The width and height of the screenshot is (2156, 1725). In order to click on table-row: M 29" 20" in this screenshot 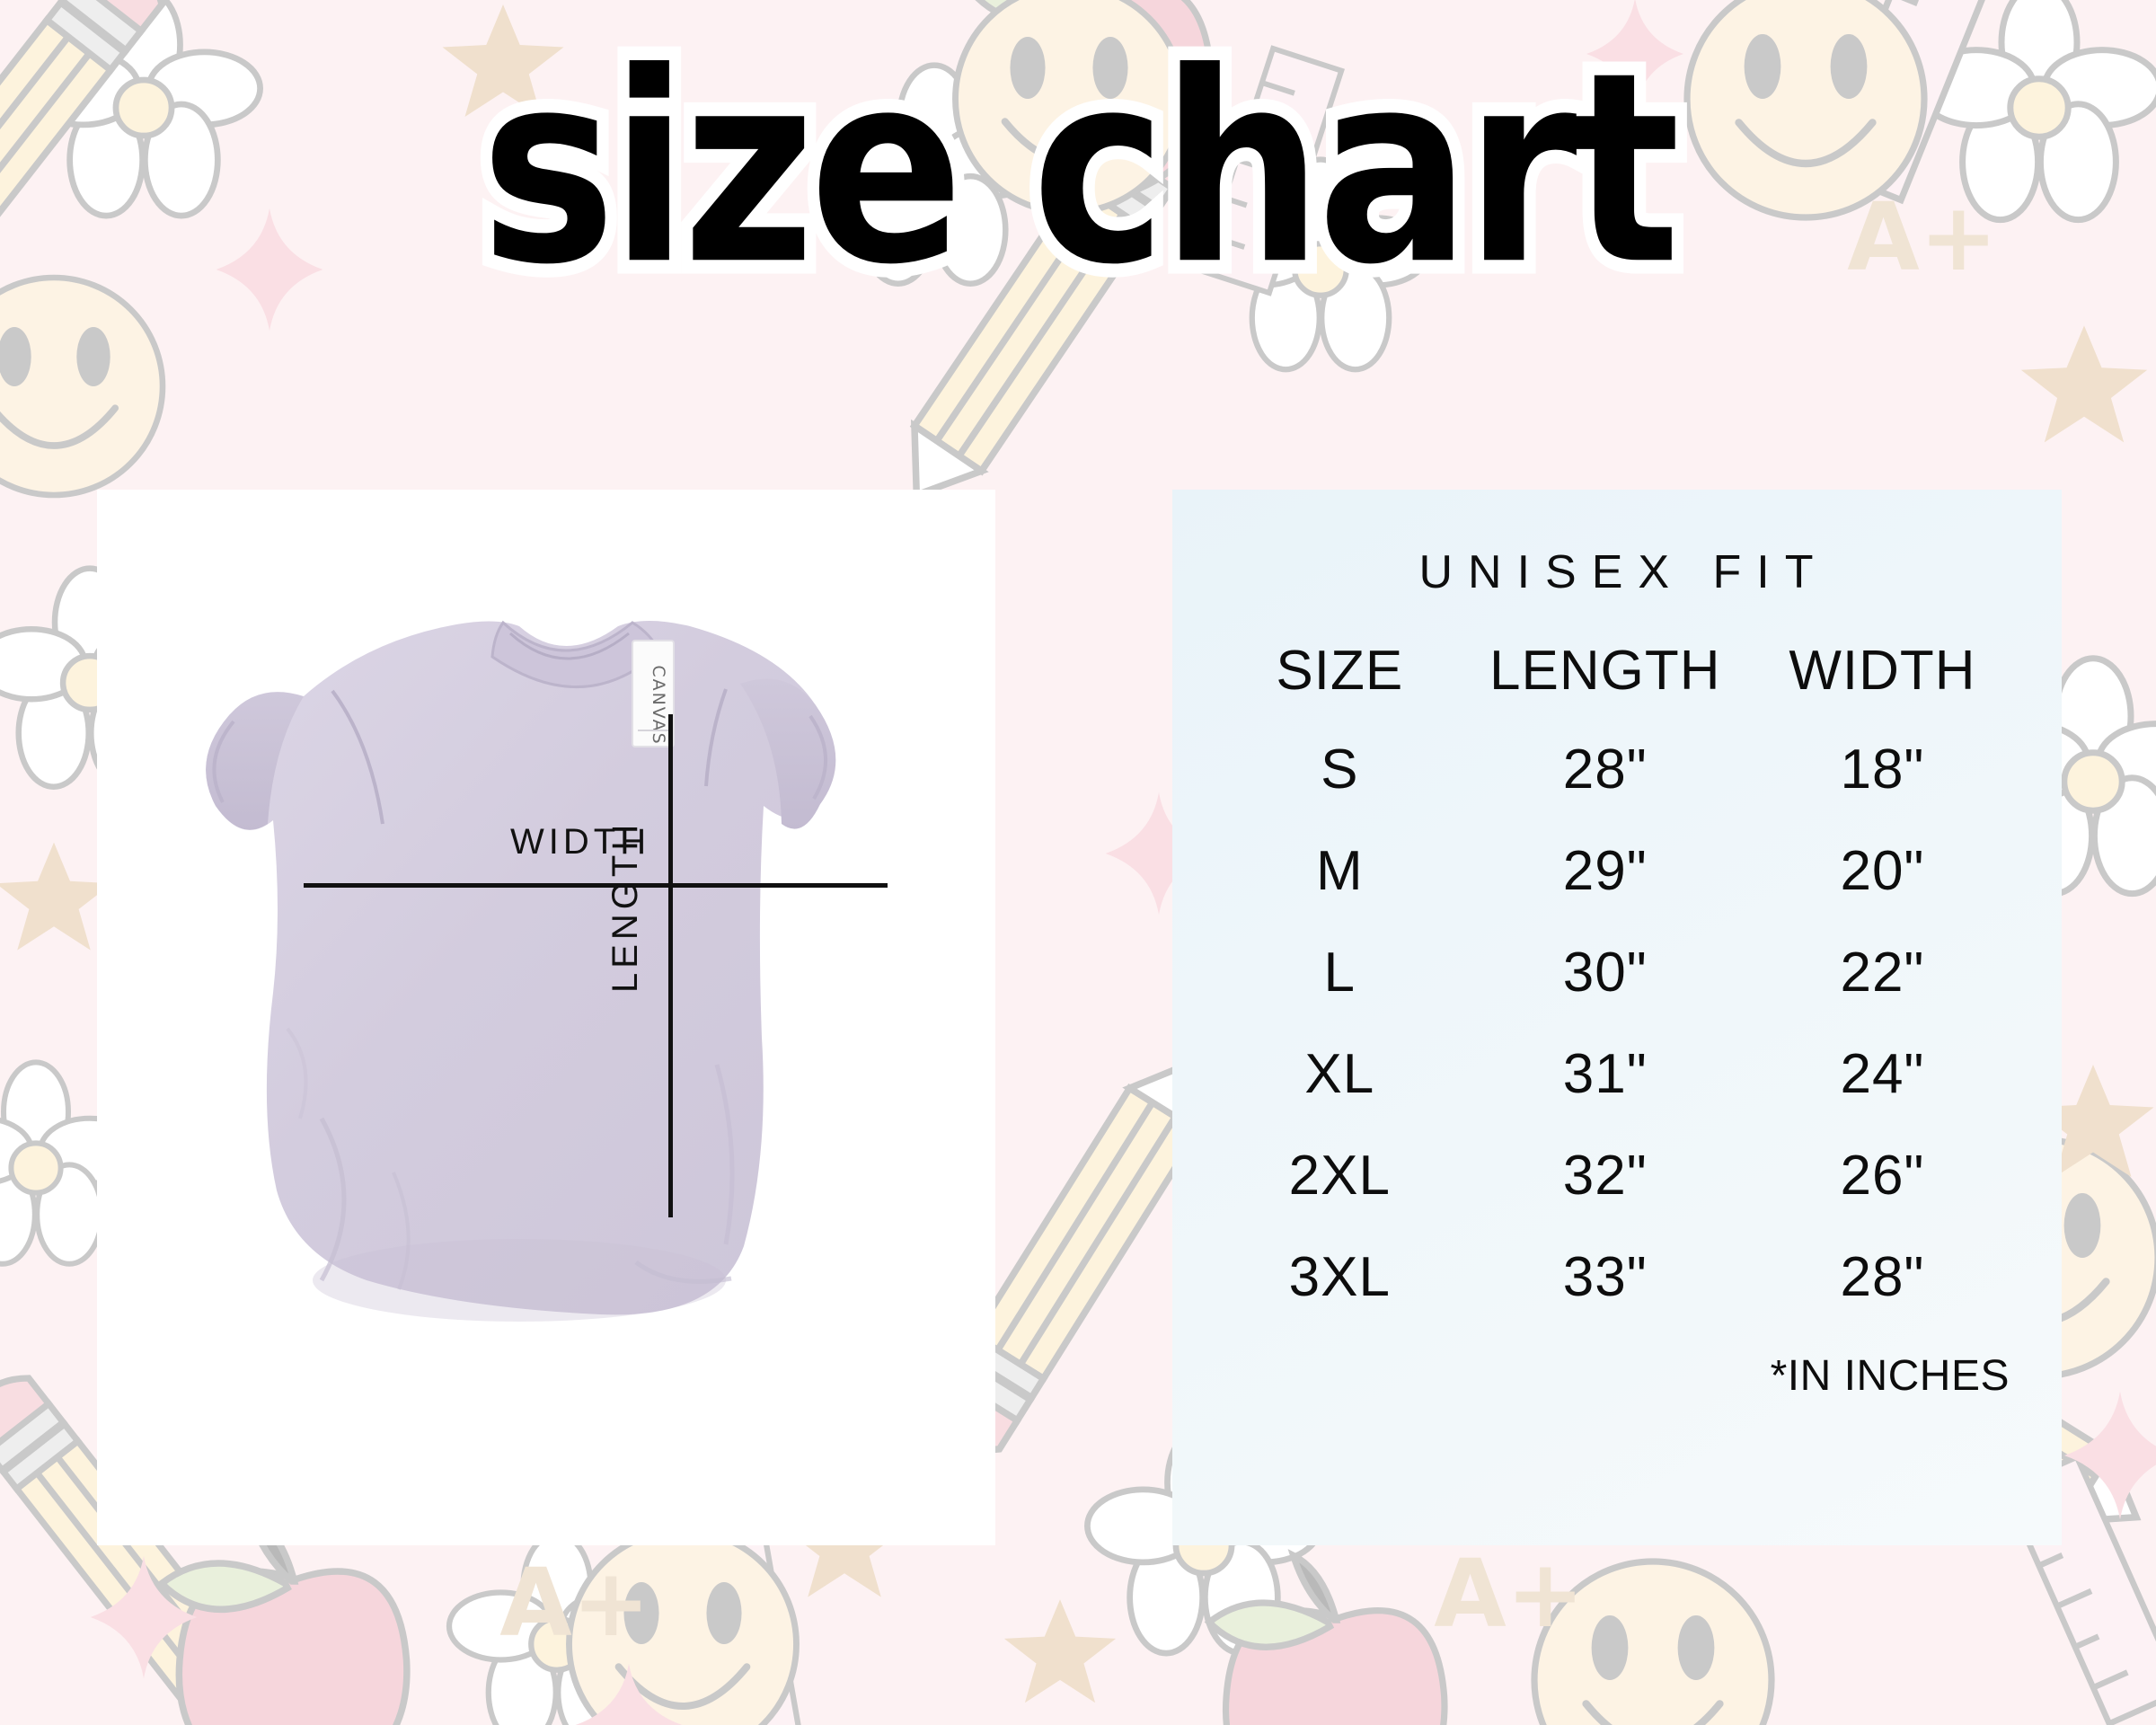, I will do `click(1617, 871)`.